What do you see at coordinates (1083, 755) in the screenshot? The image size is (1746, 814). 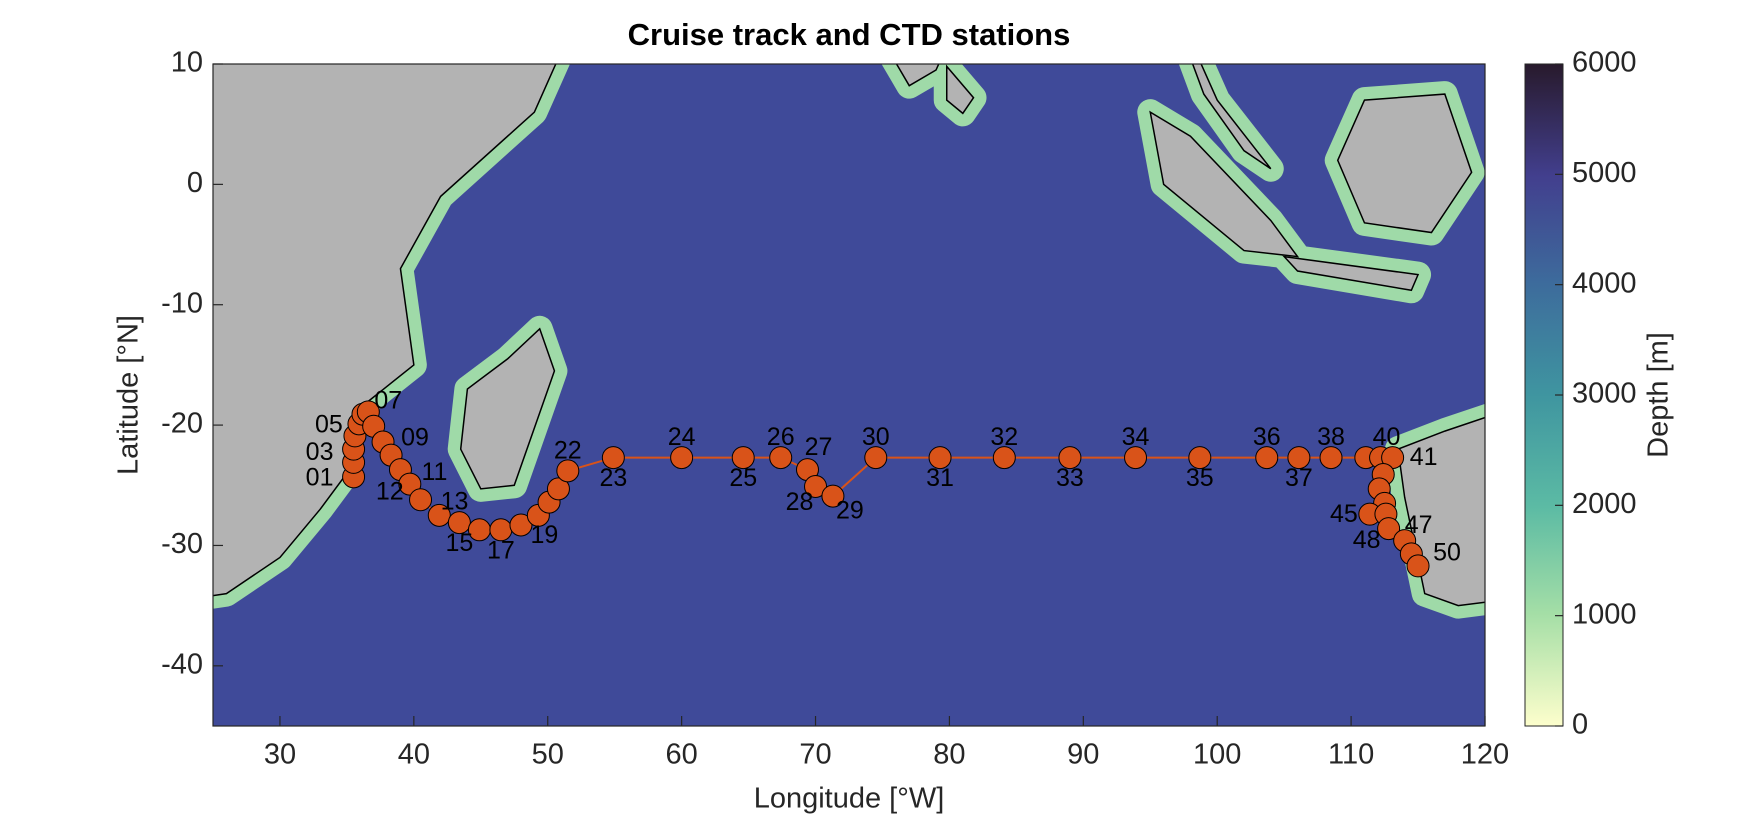 I see `x-tick-label: 90` at bounding box center [1083, 755].